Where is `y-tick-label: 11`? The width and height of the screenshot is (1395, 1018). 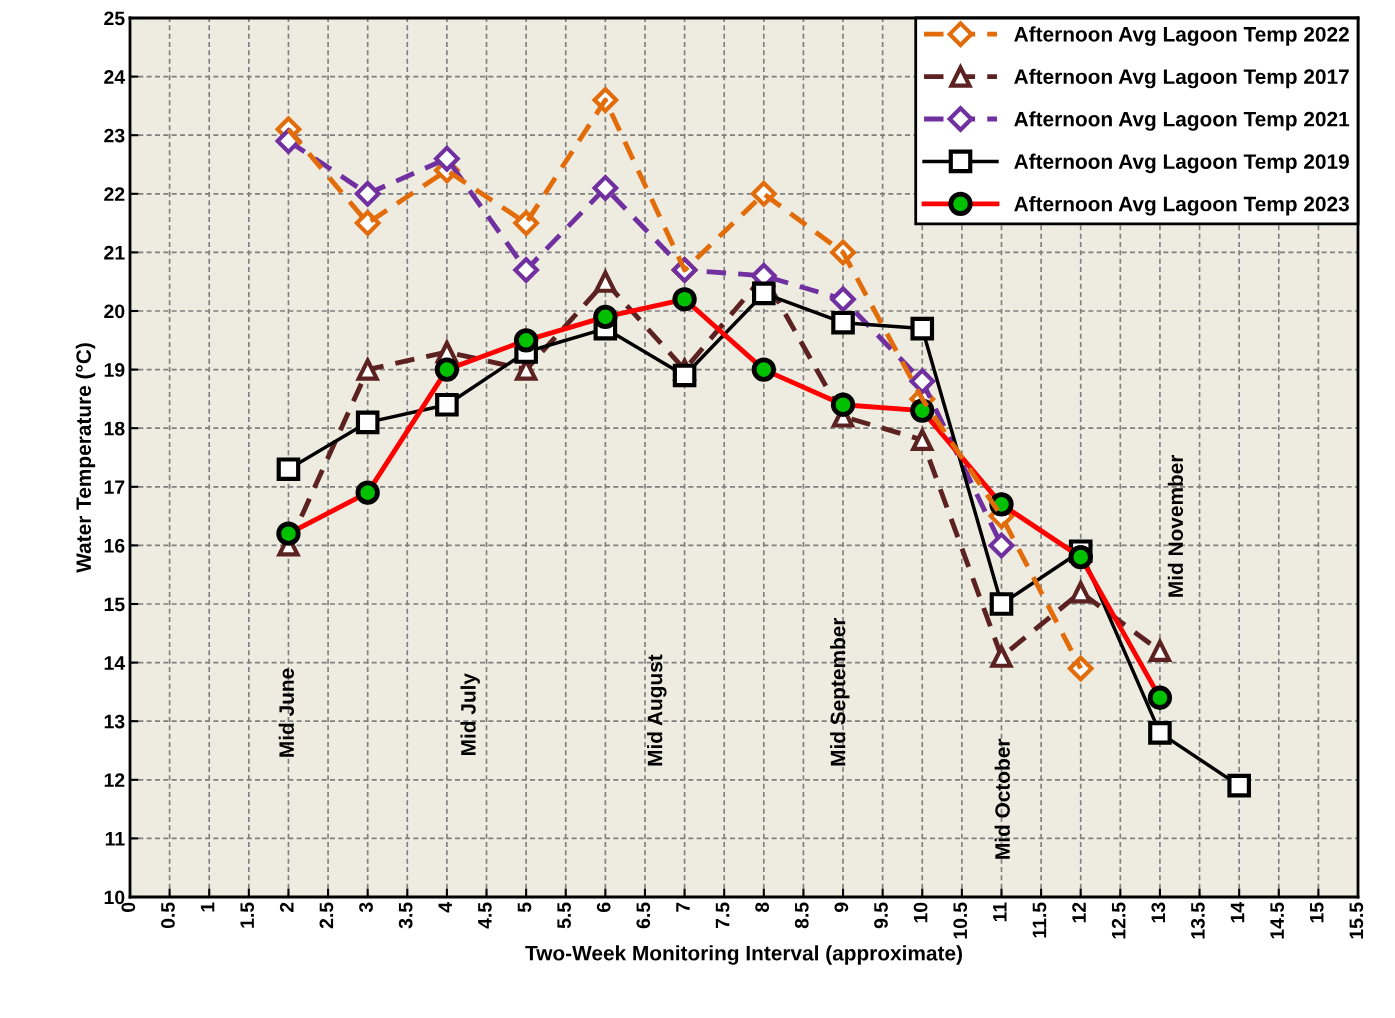 y-tick-label: 11 is located at coordinates (115, 839).